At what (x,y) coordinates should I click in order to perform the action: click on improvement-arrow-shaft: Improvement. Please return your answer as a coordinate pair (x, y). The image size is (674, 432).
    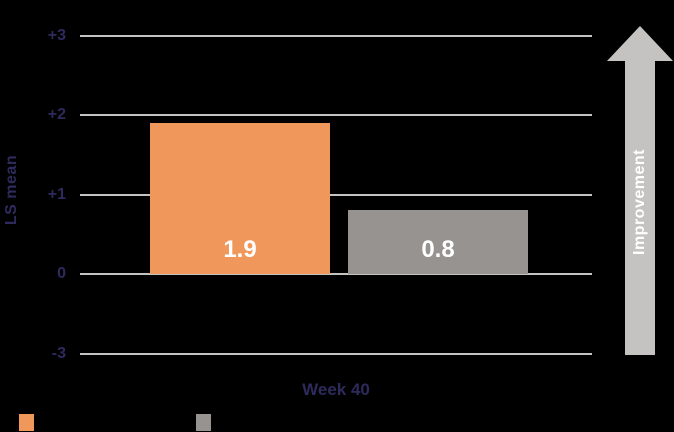
    Looking at the image, I should click on (640, 207).